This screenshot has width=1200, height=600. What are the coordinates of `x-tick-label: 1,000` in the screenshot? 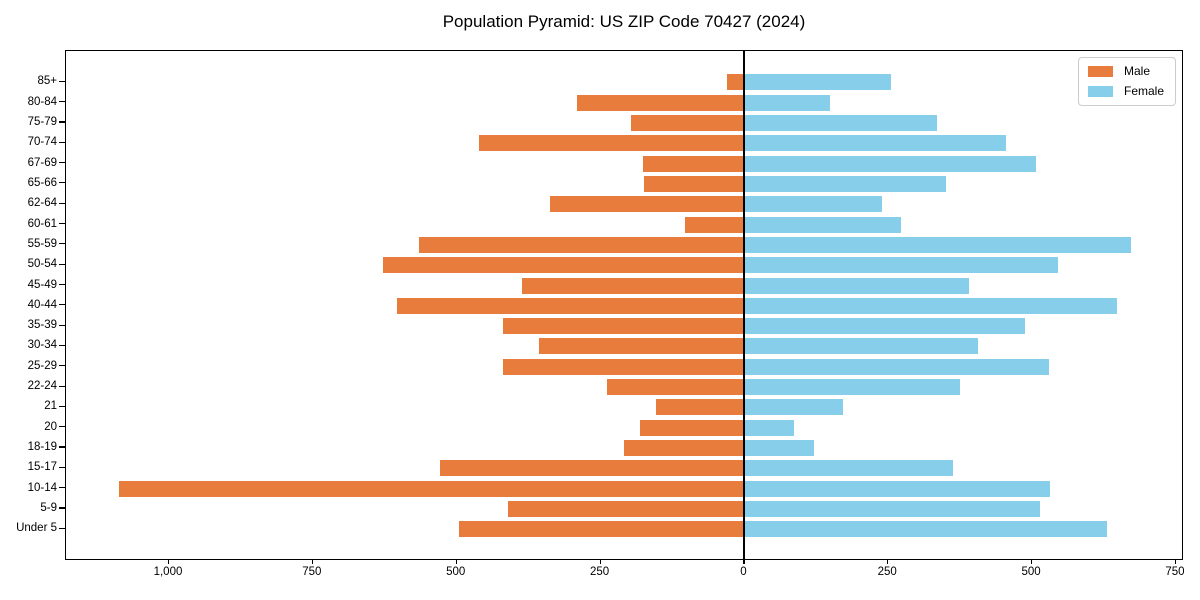 It's located at (168, 572).